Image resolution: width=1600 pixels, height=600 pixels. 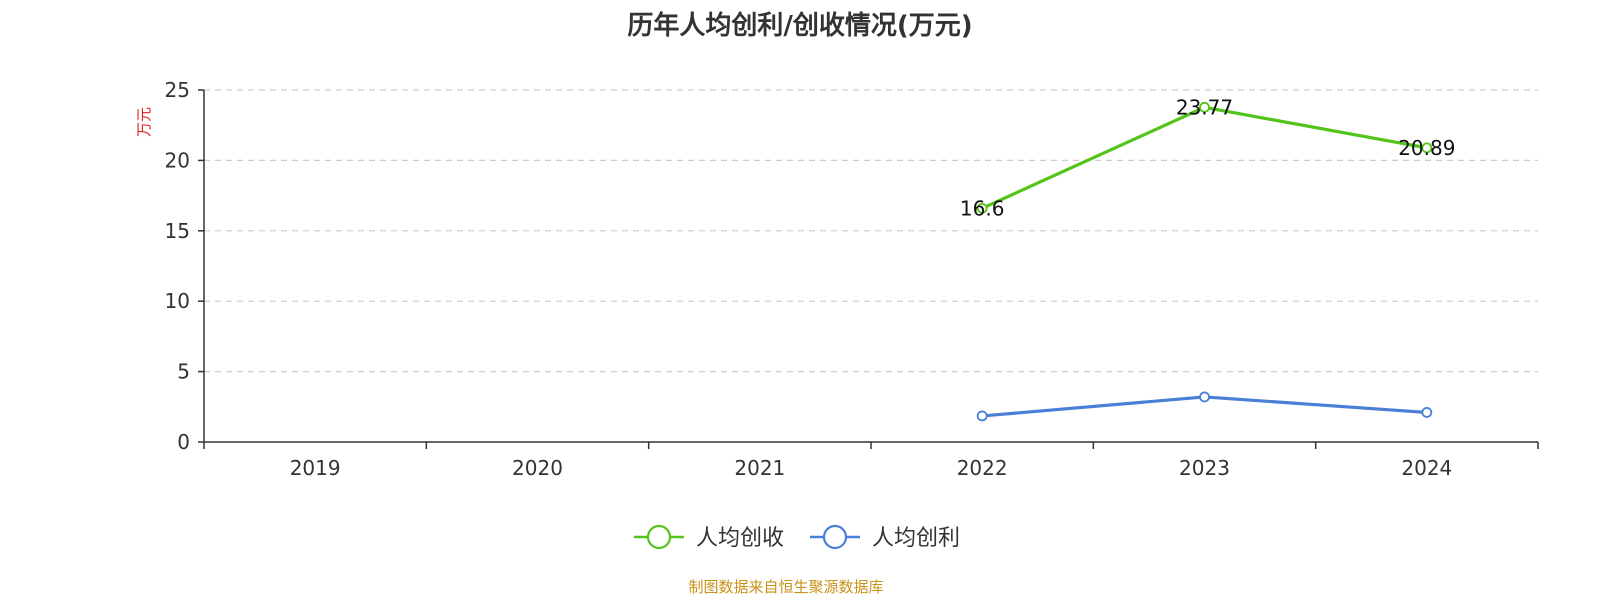 I want to click on y-tick-label: 0, so click(x=183, y=442).